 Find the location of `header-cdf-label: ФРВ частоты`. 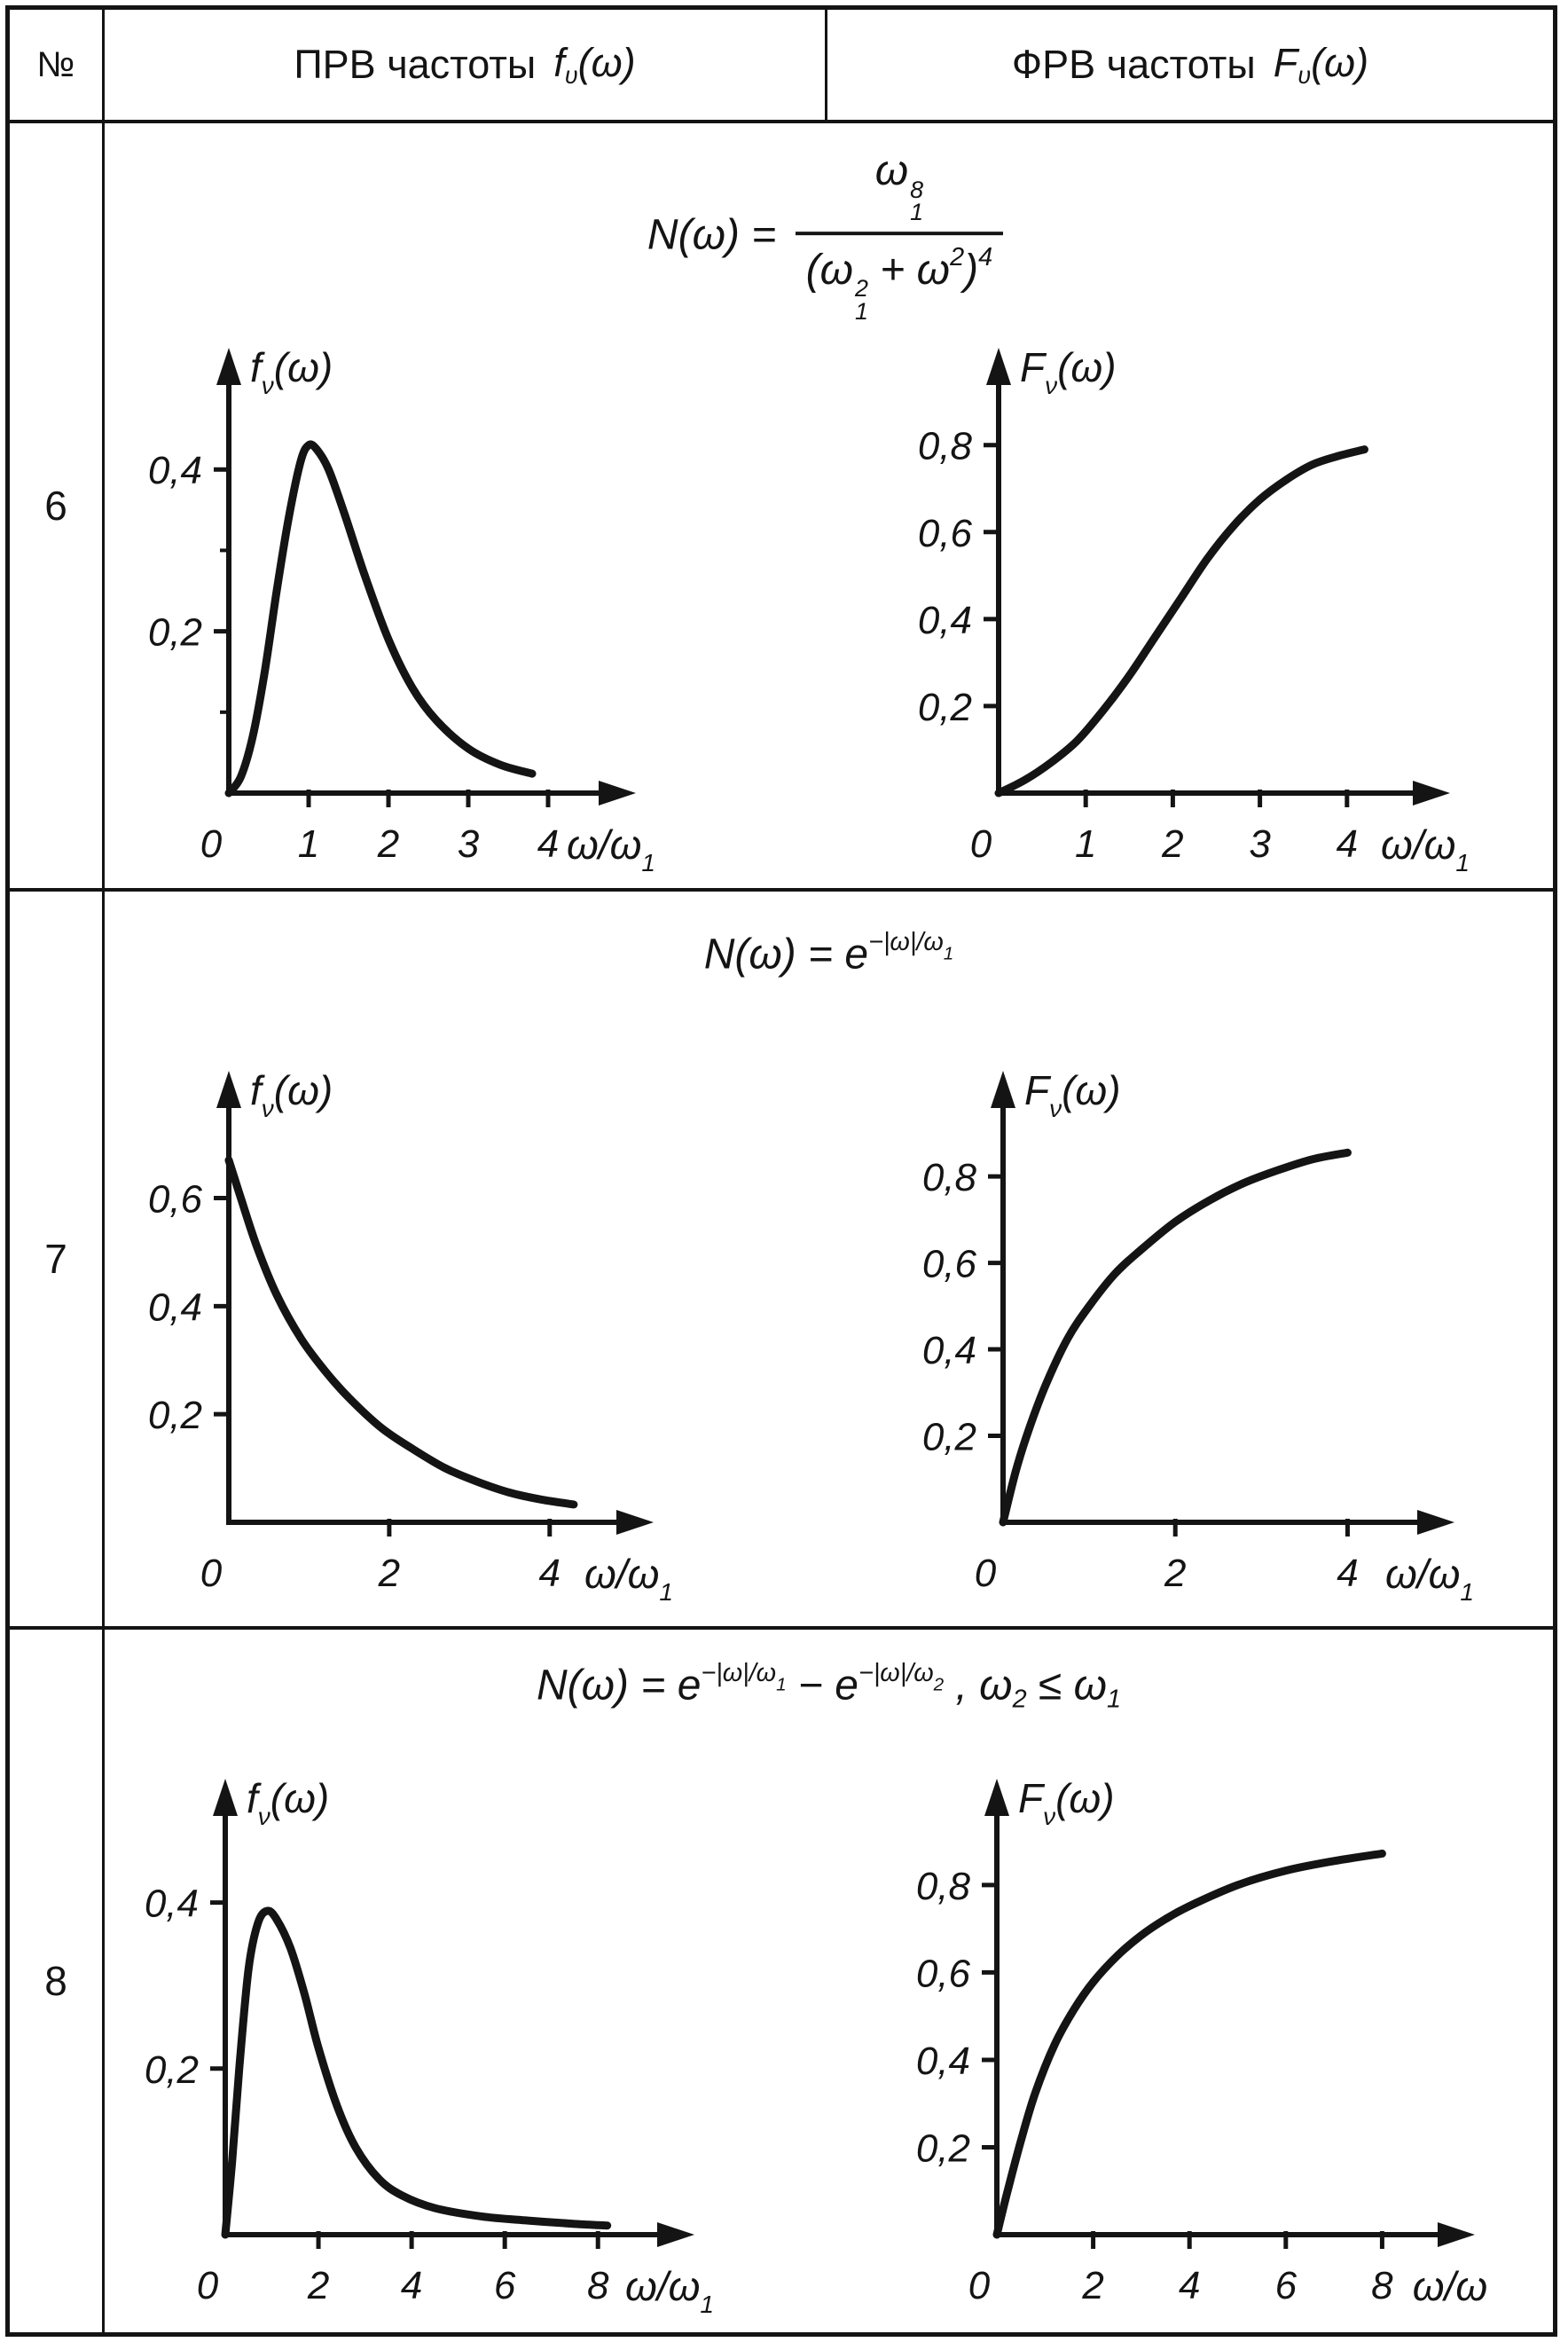

header-cdf-label: ФРВ частоты is located at coordinates (1133, 64).